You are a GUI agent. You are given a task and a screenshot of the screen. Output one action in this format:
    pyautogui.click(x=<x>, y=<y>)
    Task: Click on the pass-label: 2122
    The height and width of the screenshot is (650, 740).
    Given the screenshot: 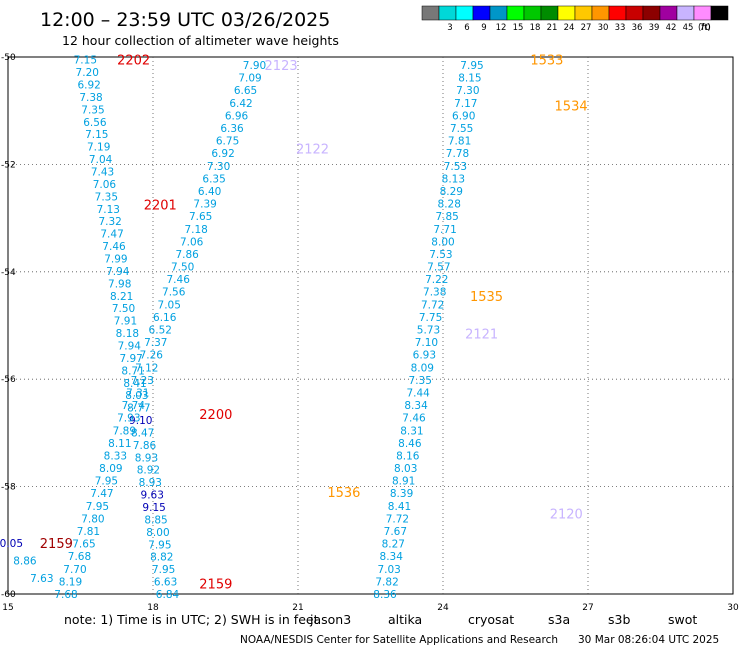 What is the action you would take?
    pyautogui.click(x=312, y=149)
    